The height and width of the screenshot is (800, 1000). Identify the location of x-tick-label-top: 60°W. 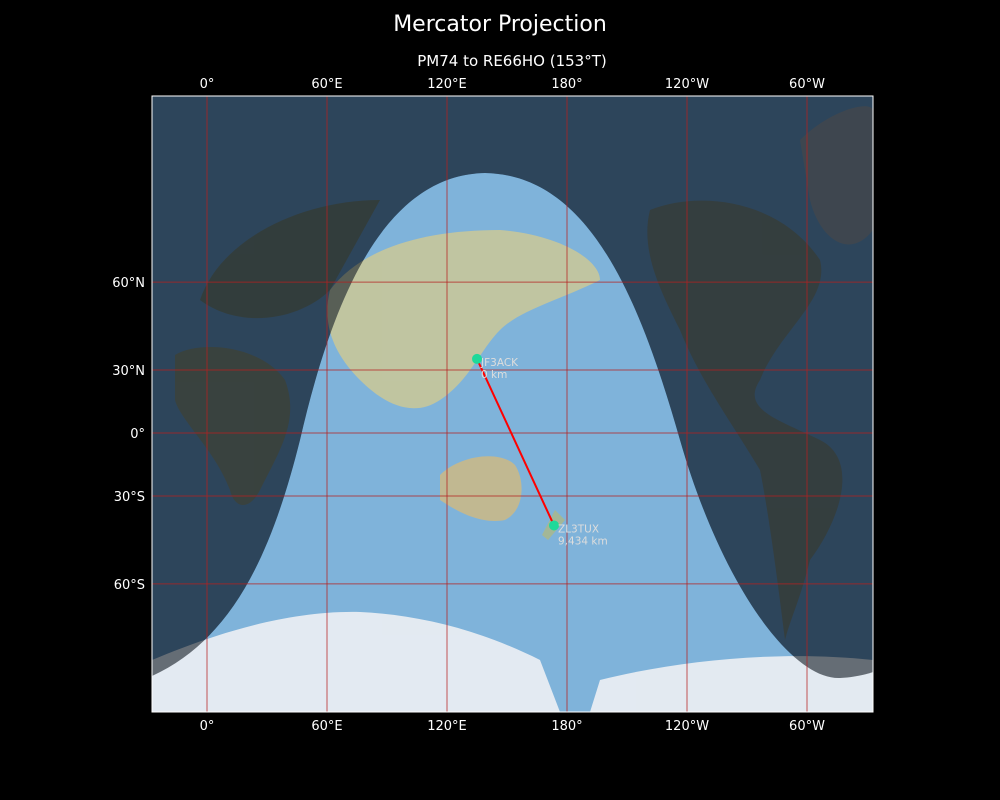
(807, 84).